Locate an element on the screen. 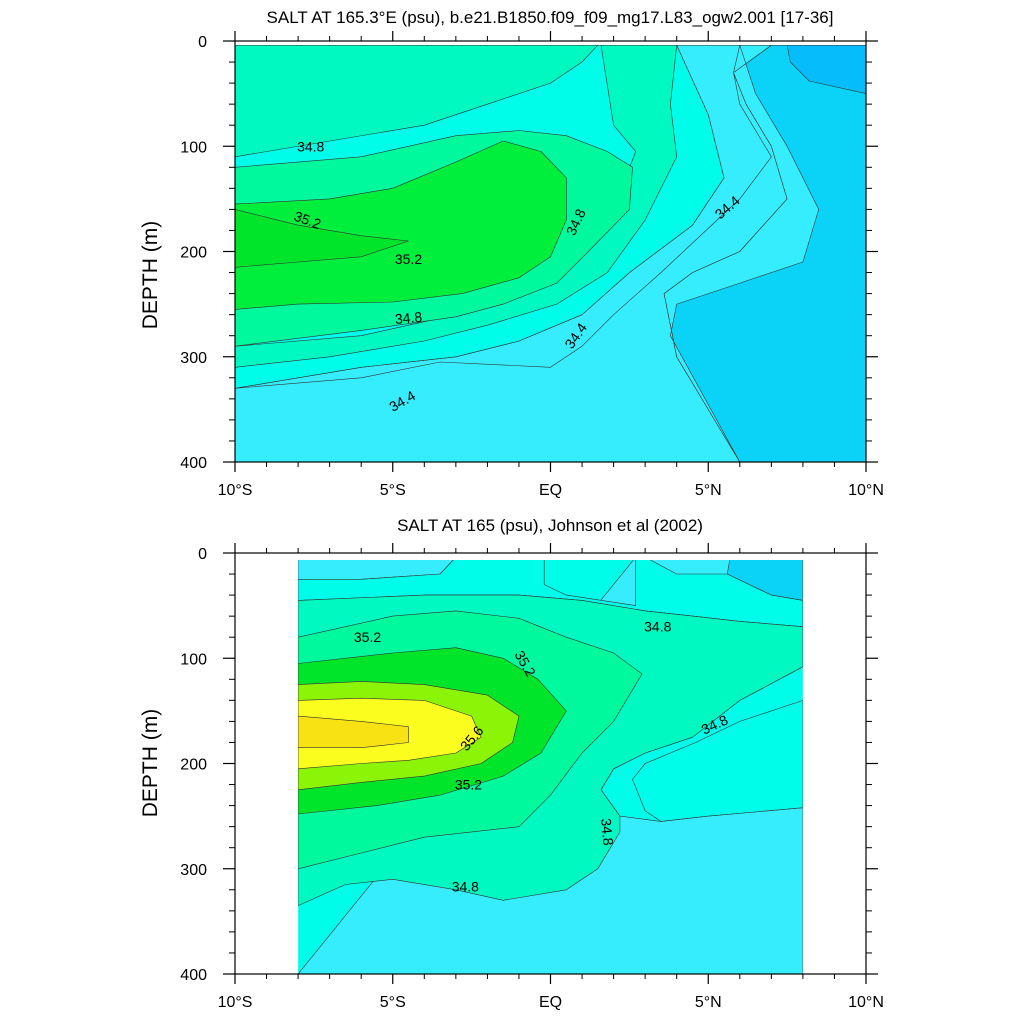 The image size is (1024, 1024). panel-title: SALT AT 165 (psu), Johnson et al (2002) is located at coordinates (550, 525).